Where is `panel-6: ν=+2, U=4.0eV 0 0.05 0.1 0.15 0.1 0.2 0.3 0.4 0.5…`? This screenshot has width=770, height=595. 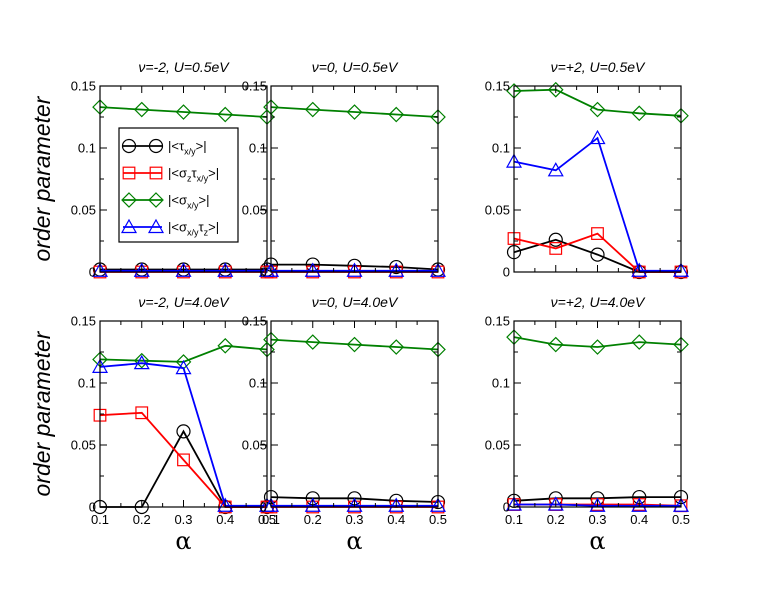 panel-6: ν=+2, U=4.0eV 0 0.05 0.1 0.15 0.1 0.2 0.3 0.4 0.5… is located at coordinates (587, 424).